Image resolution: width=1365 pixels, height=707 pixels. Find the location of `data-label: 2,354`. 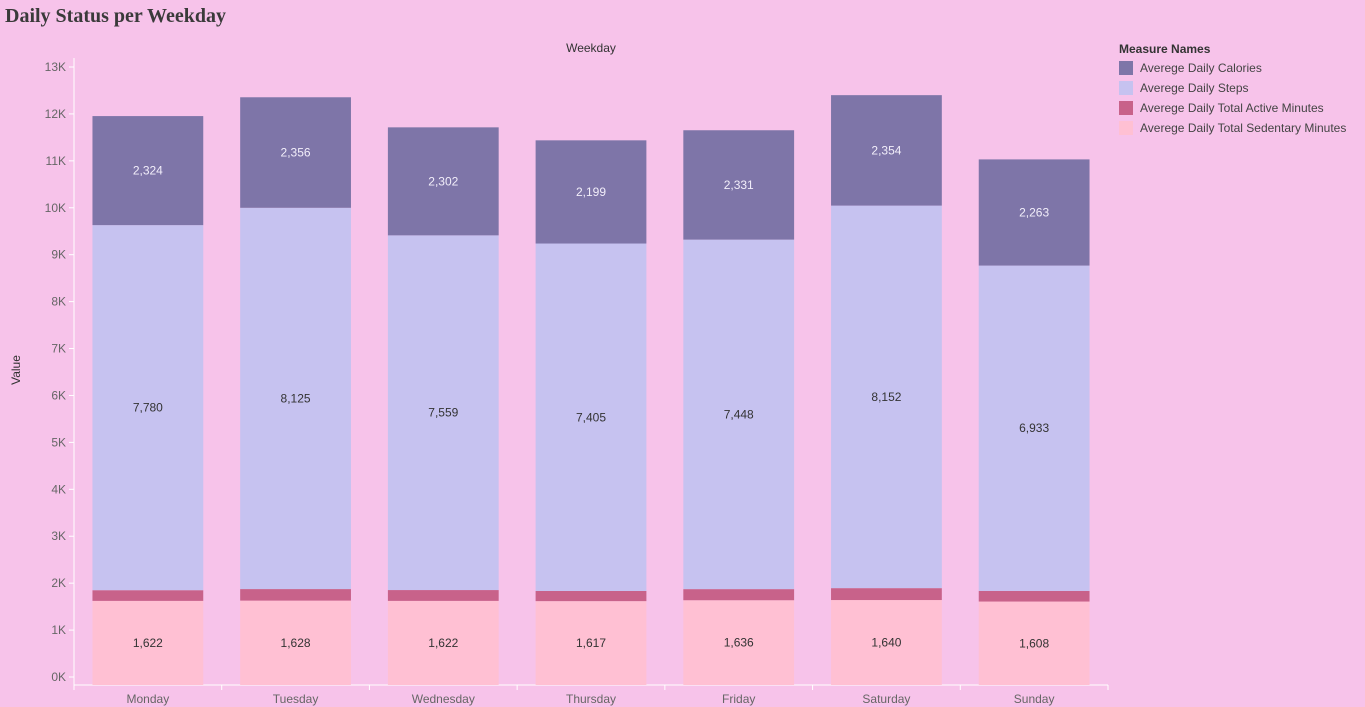

data-label: 2,354 is located at coordinates (886, 150).